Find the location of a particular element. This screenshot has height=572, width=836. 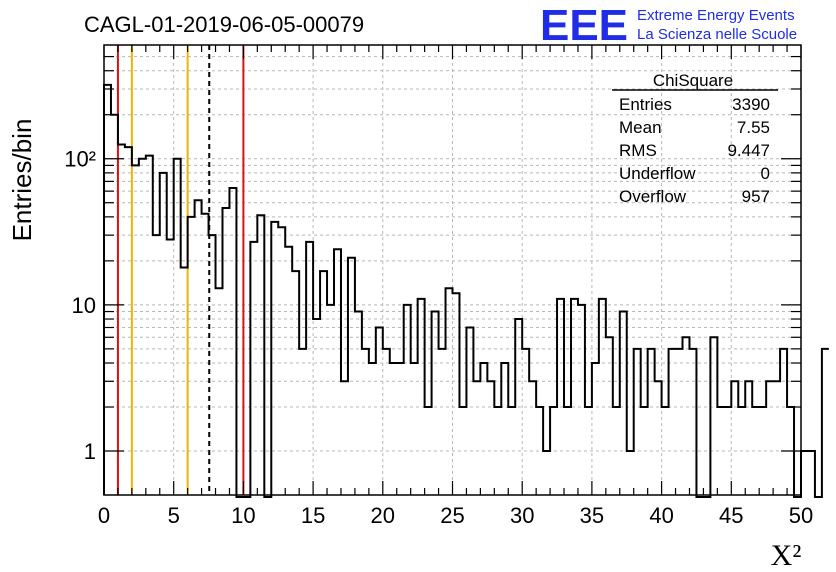

x-tick-label: 30 is located at coordinates (522, 515).